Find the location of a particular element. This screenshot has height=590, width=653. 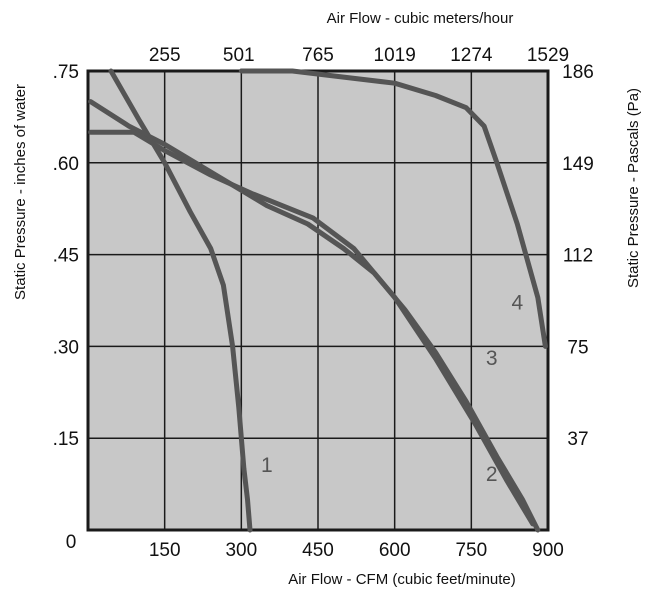

top-tick-label: 1274 is located at coordinates (471, 55).